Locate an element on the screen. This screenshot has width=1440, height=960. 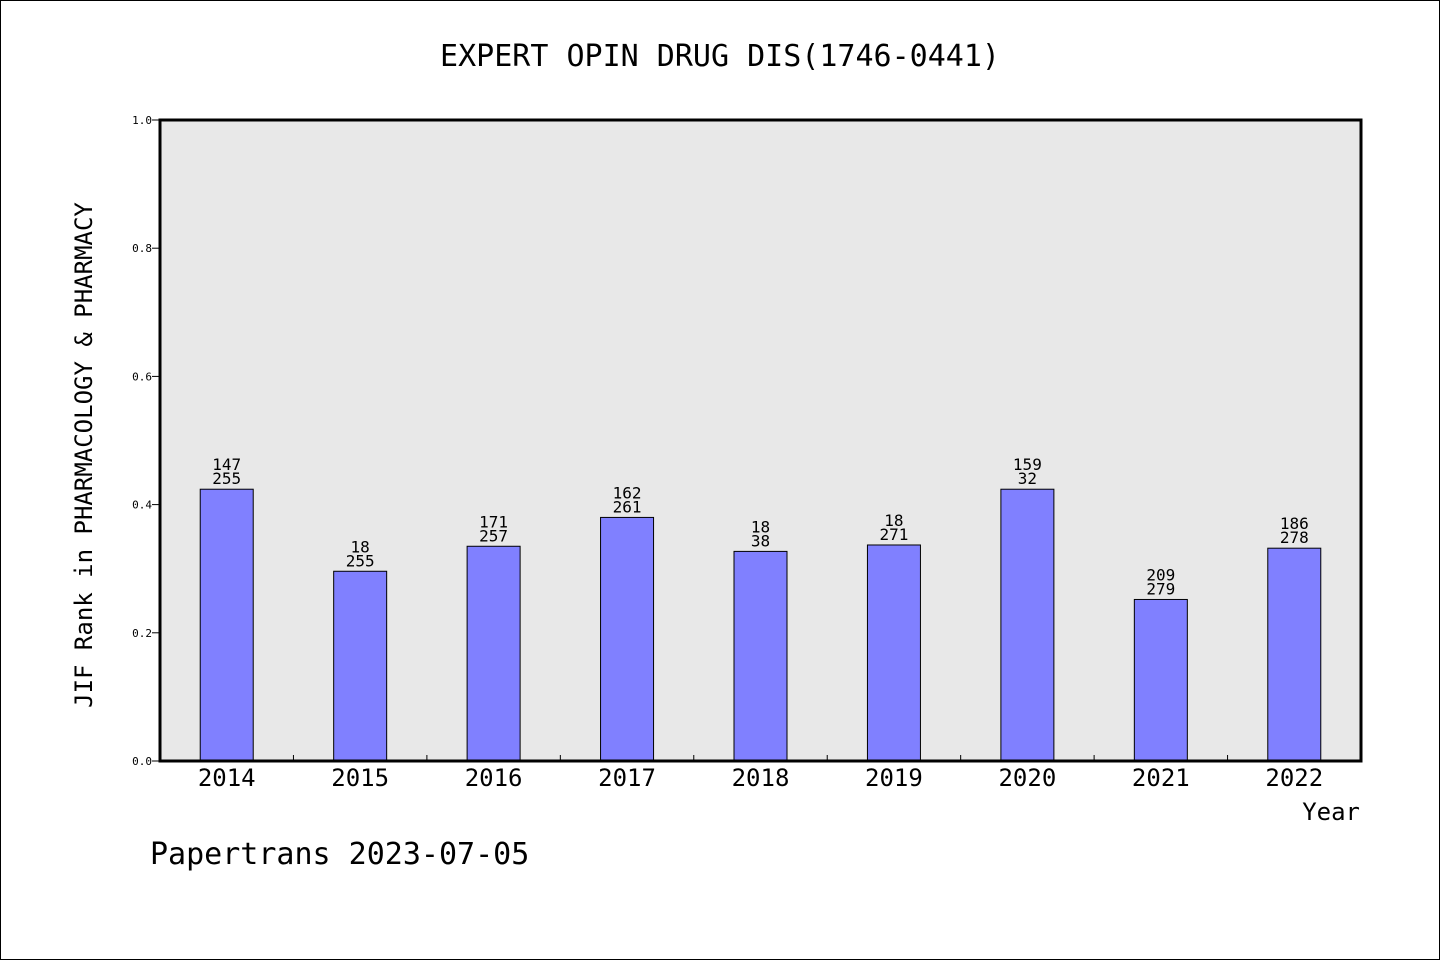
data-label-total: 261 is located at coordinates (627, 506).